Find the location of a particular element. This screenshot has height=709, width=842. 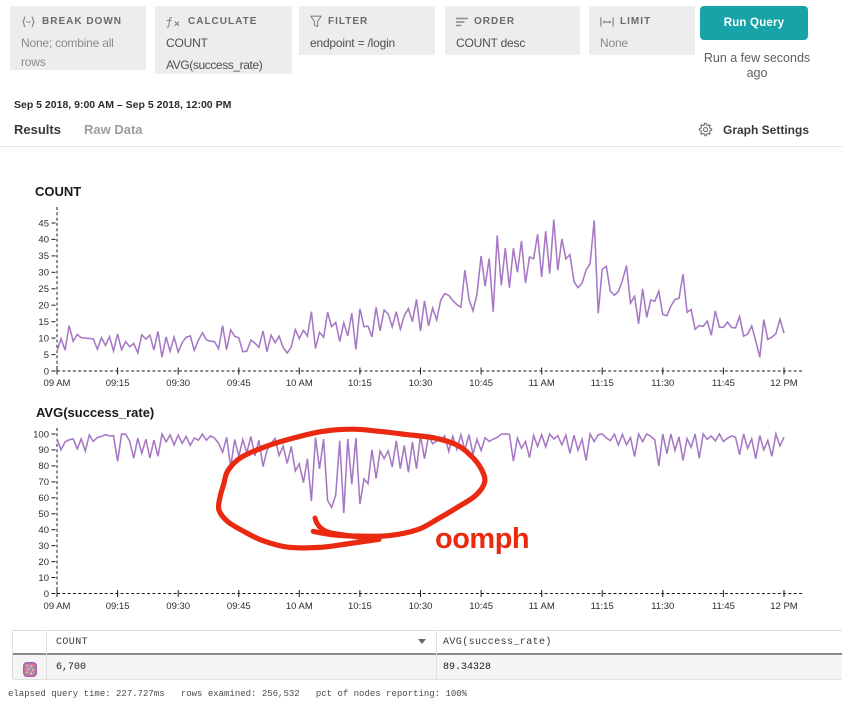

svg-text: 35 is located at coordinates (43, 256).